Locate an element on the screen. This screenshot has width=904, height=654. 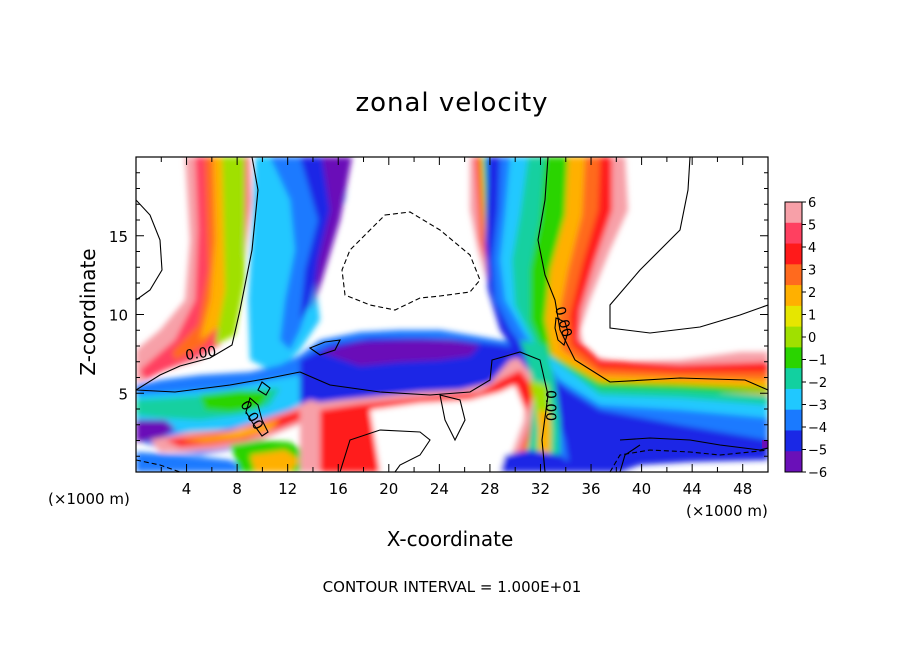
colorbar-label: −6 is located at coordinates (817, 473).